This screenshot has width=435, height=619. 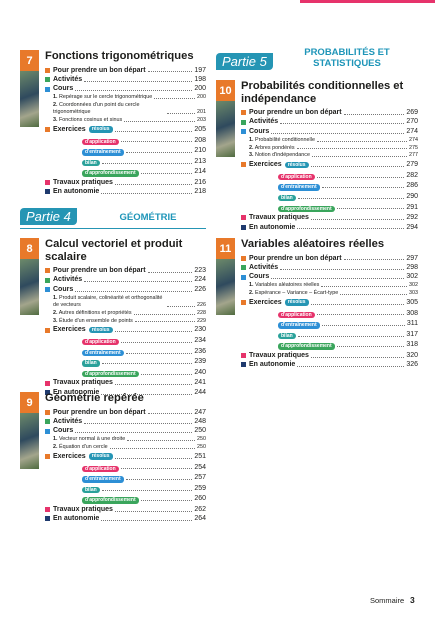 I want to click on lesson-entry: 2. Espérance – Variance – Écart-type 303, so click(x=329, y=293).